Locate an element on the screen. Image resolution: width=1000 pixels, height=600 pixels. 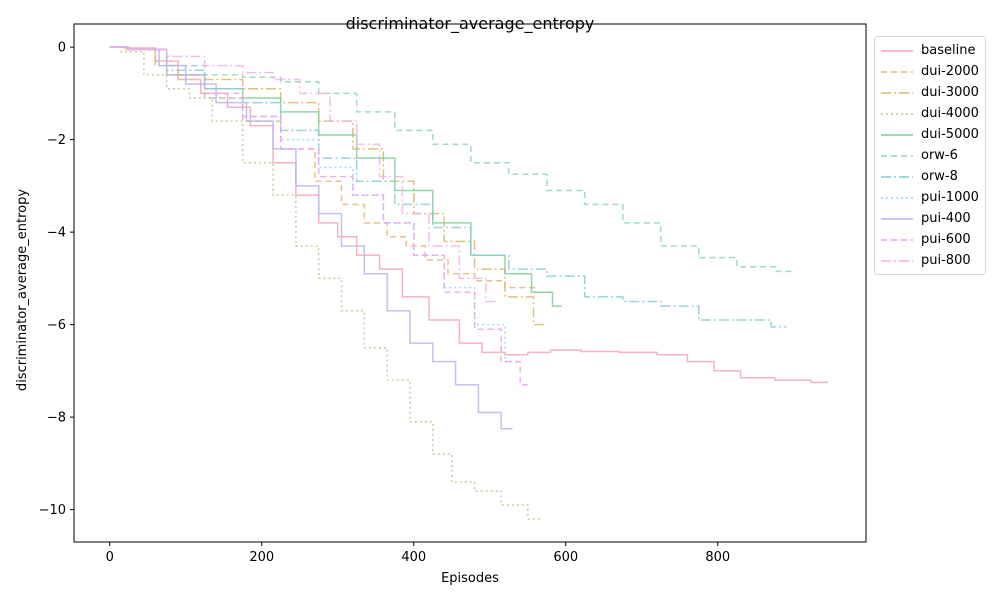
legend-label: orw-6 is located at coordinates (939, 155).